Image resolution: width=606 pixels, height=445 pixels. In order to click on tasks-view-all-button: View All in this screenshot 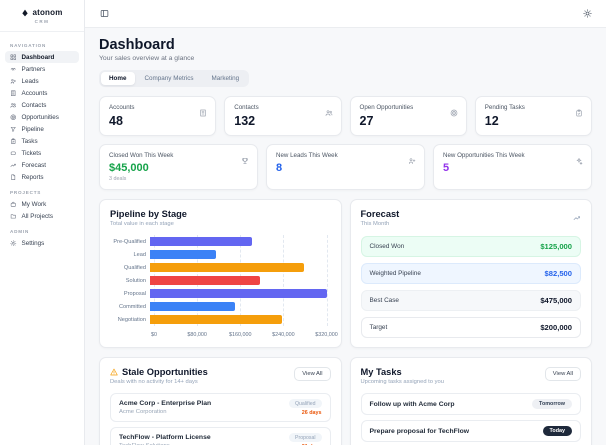, I will do `click(562, 374)`.